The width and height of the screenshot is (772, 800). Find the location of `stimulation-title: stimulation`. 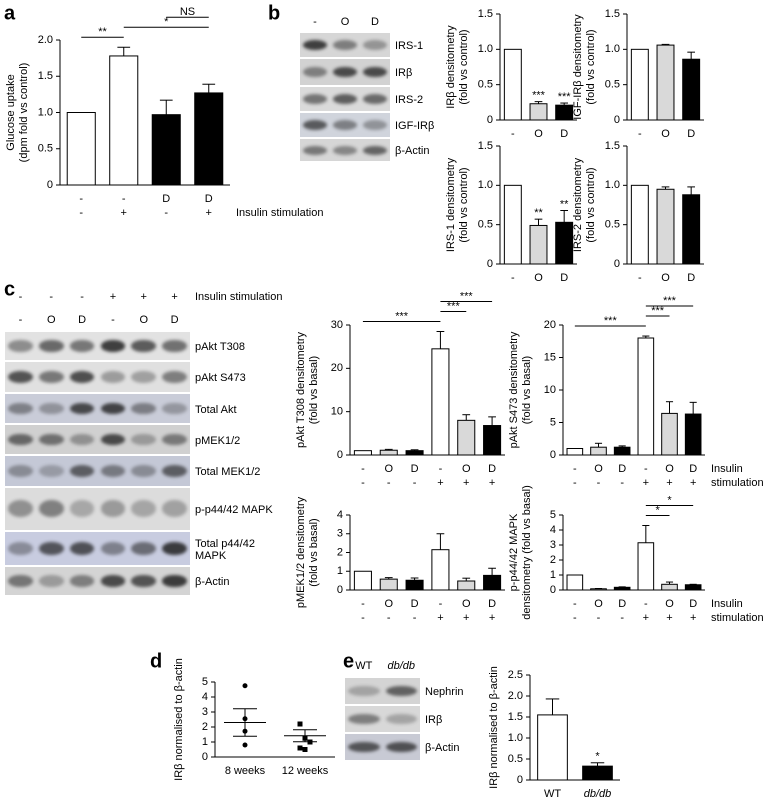

stimulation-title: stimulation is located at coordinates (737, 483).